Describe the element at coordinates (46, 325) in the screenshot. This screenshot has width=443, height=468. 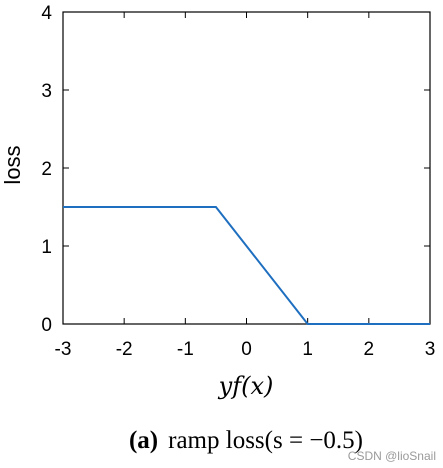
I see `y-tick-label: 0` at that location.